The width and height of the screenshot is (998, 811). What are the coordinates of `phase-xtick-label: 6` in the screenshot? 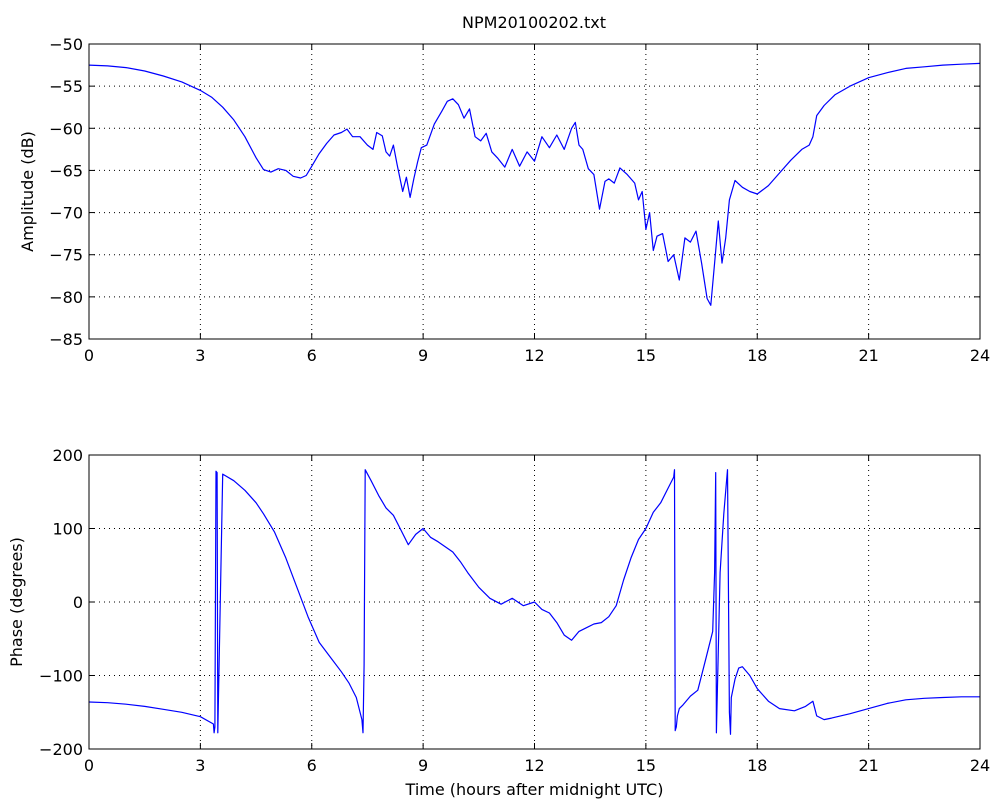 It's located at (312, 765).